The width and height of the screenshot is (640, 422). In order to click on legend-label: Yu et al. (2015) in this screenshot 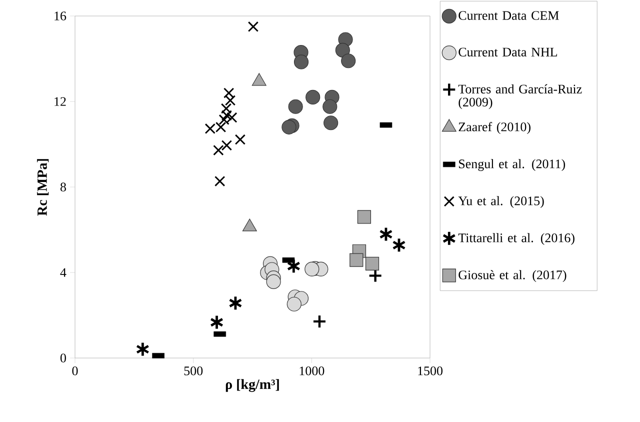, I will do `click(501, 202)`.